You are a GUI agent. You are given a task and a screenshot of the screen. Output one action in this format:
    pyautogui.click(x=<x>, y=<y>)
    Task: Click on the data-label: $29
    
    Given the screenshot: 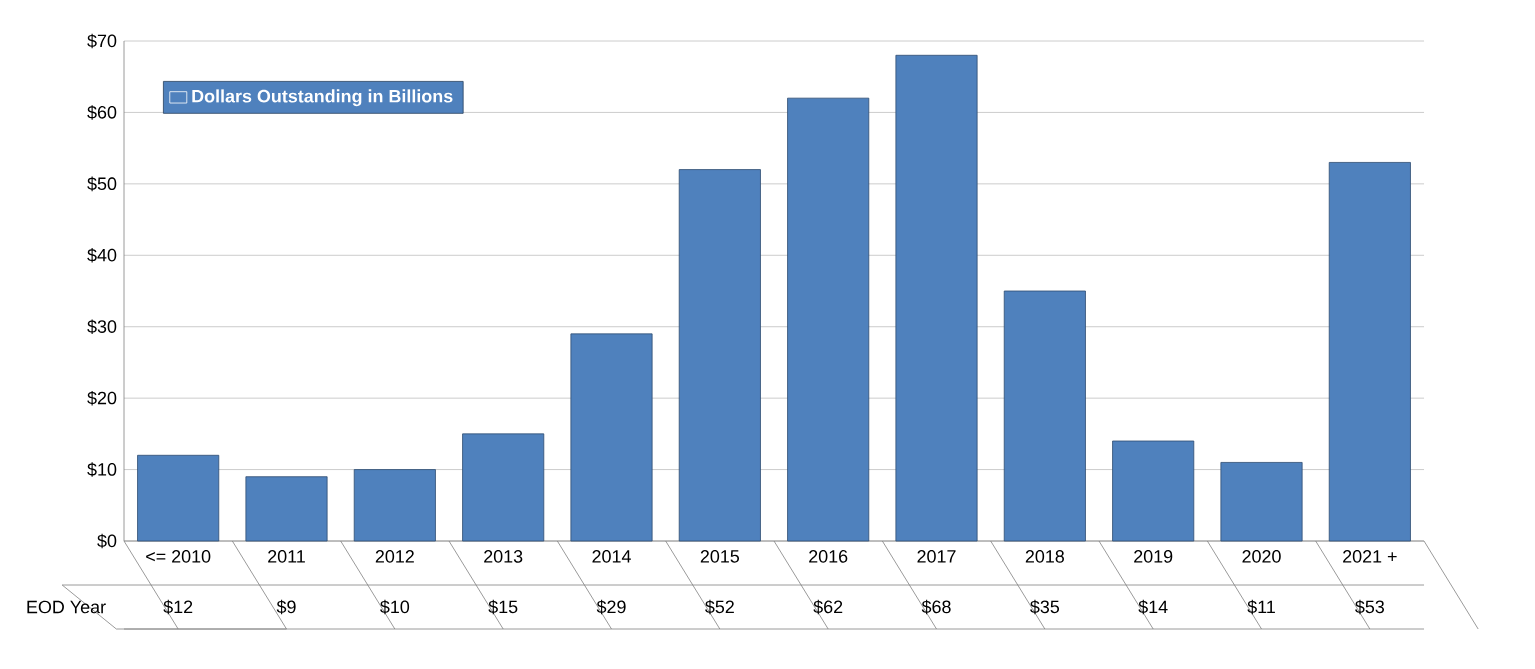 What is the action you would take?
    pyautogui.click(x=611, y=607)
    